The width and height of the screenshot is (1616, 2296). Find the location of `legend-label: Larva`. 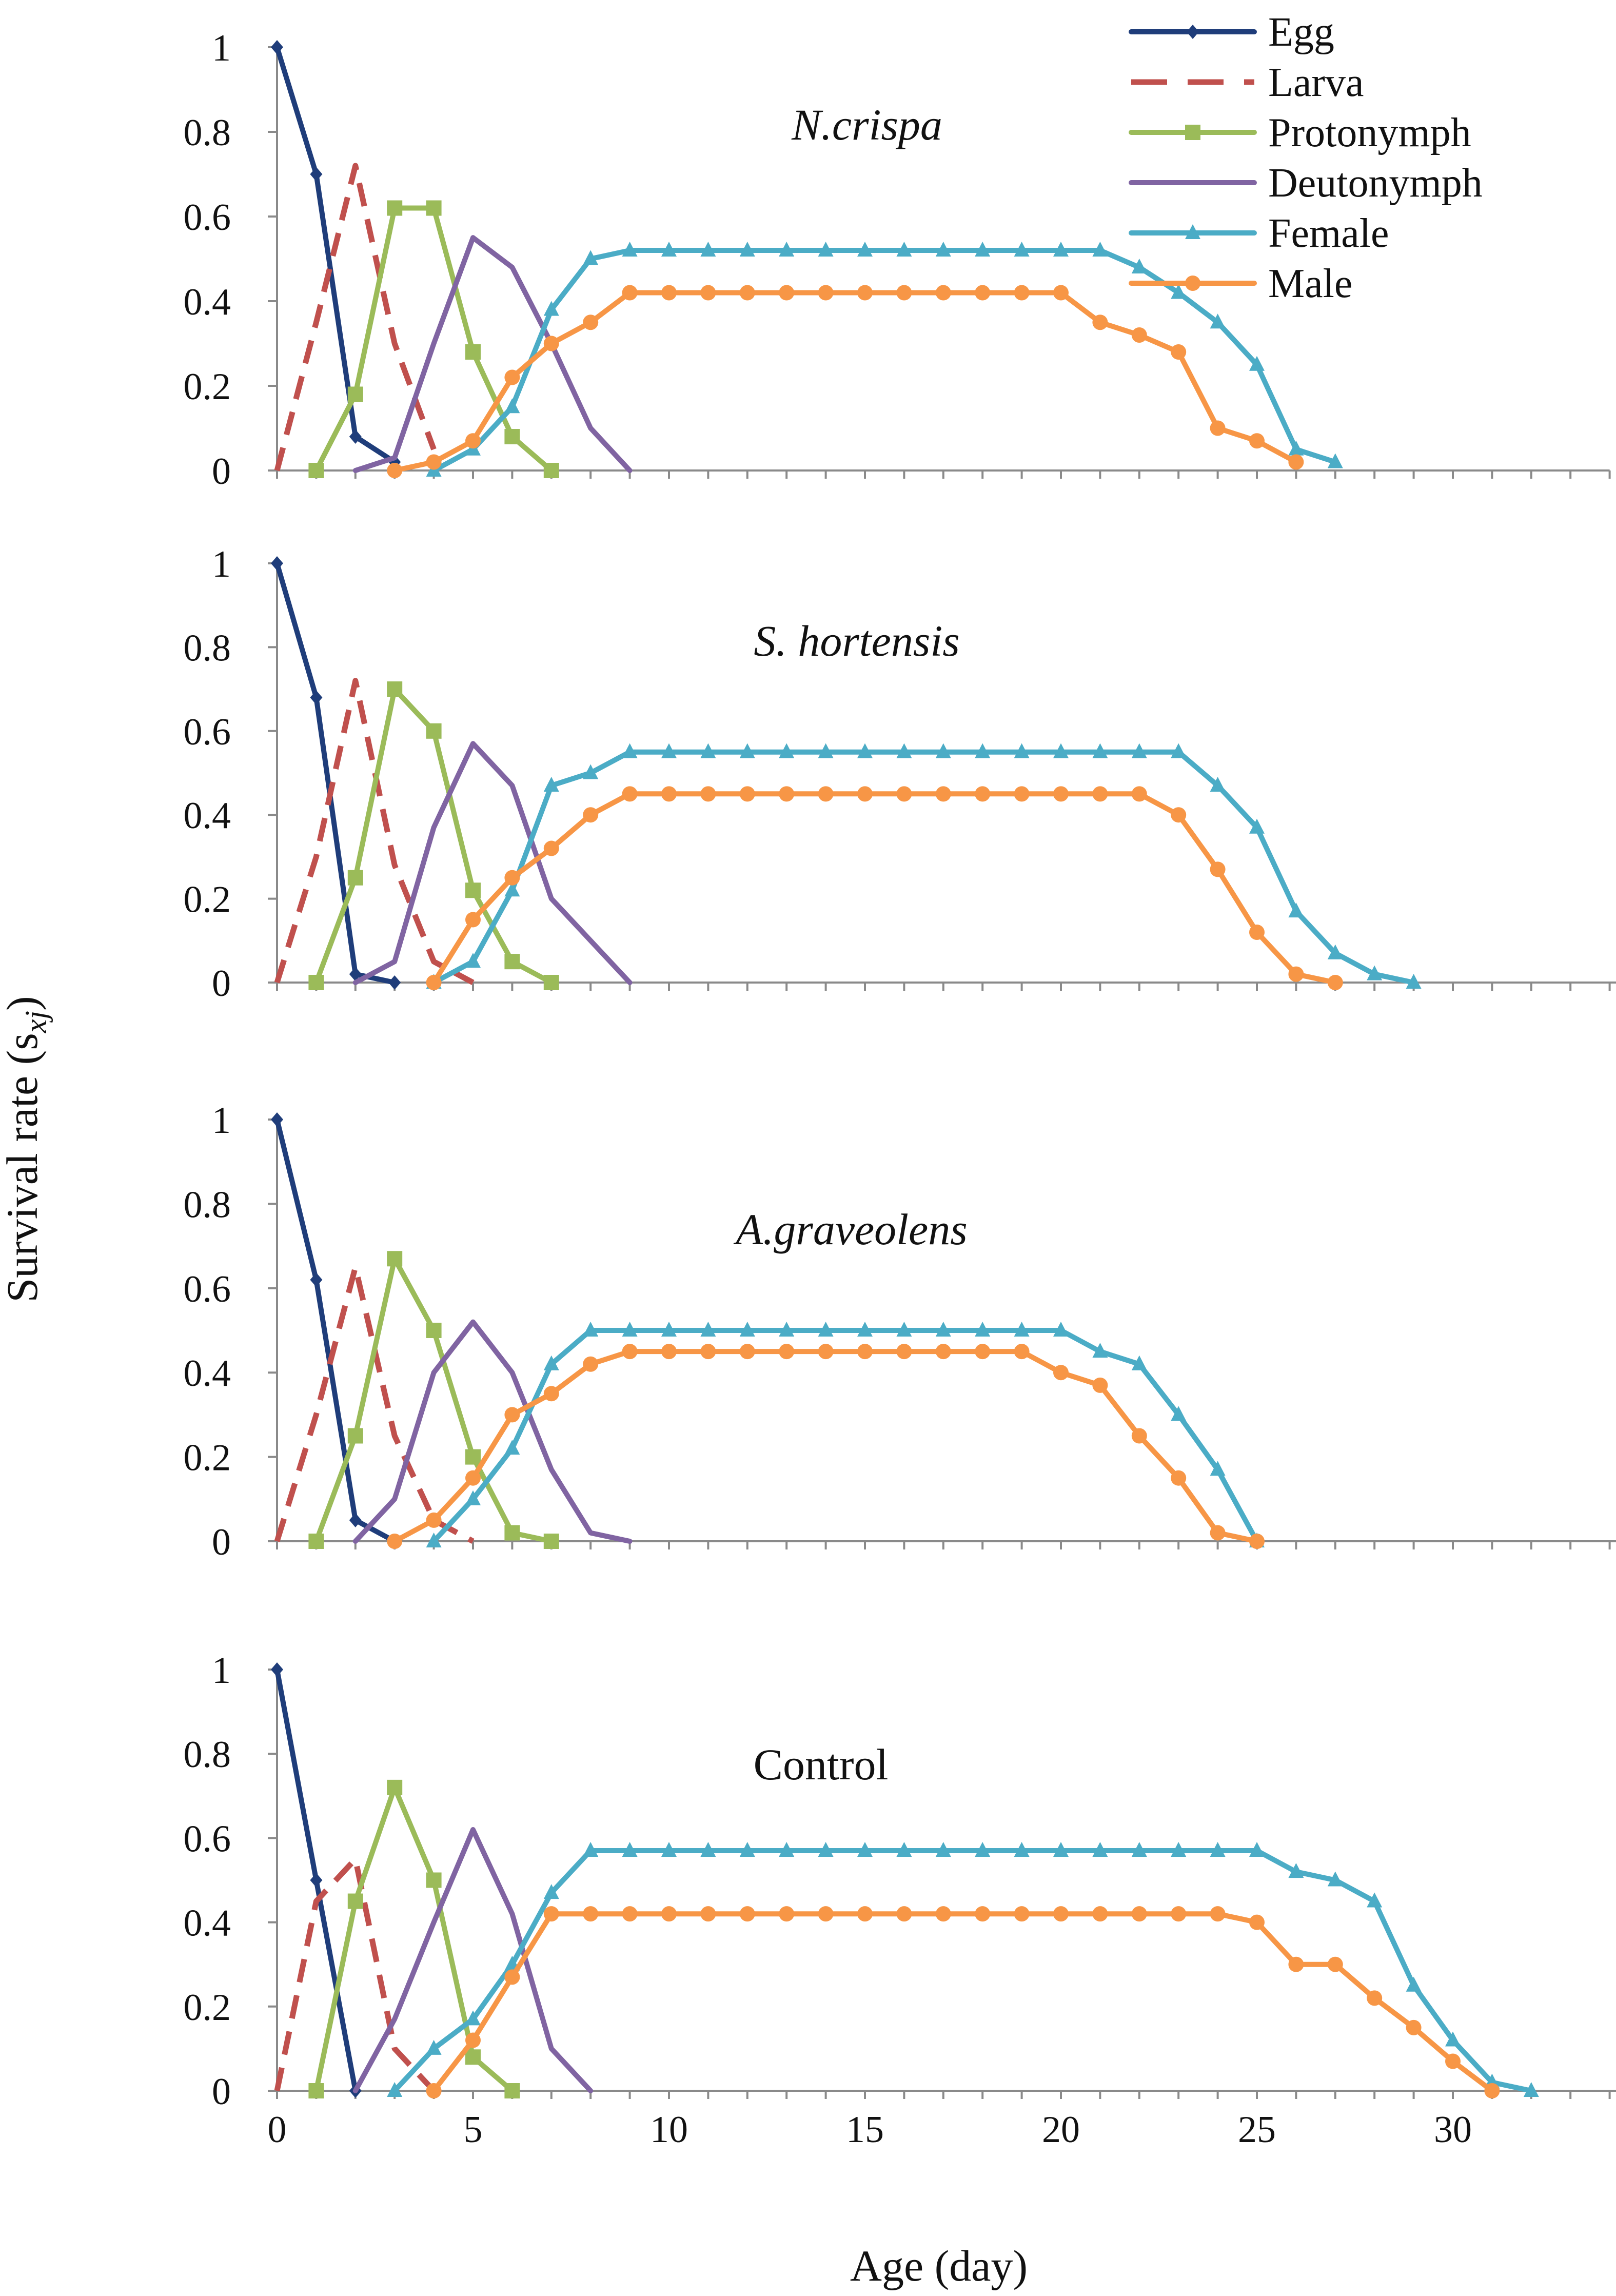

legend-label: Larva is located at coordinates (1316, 82).